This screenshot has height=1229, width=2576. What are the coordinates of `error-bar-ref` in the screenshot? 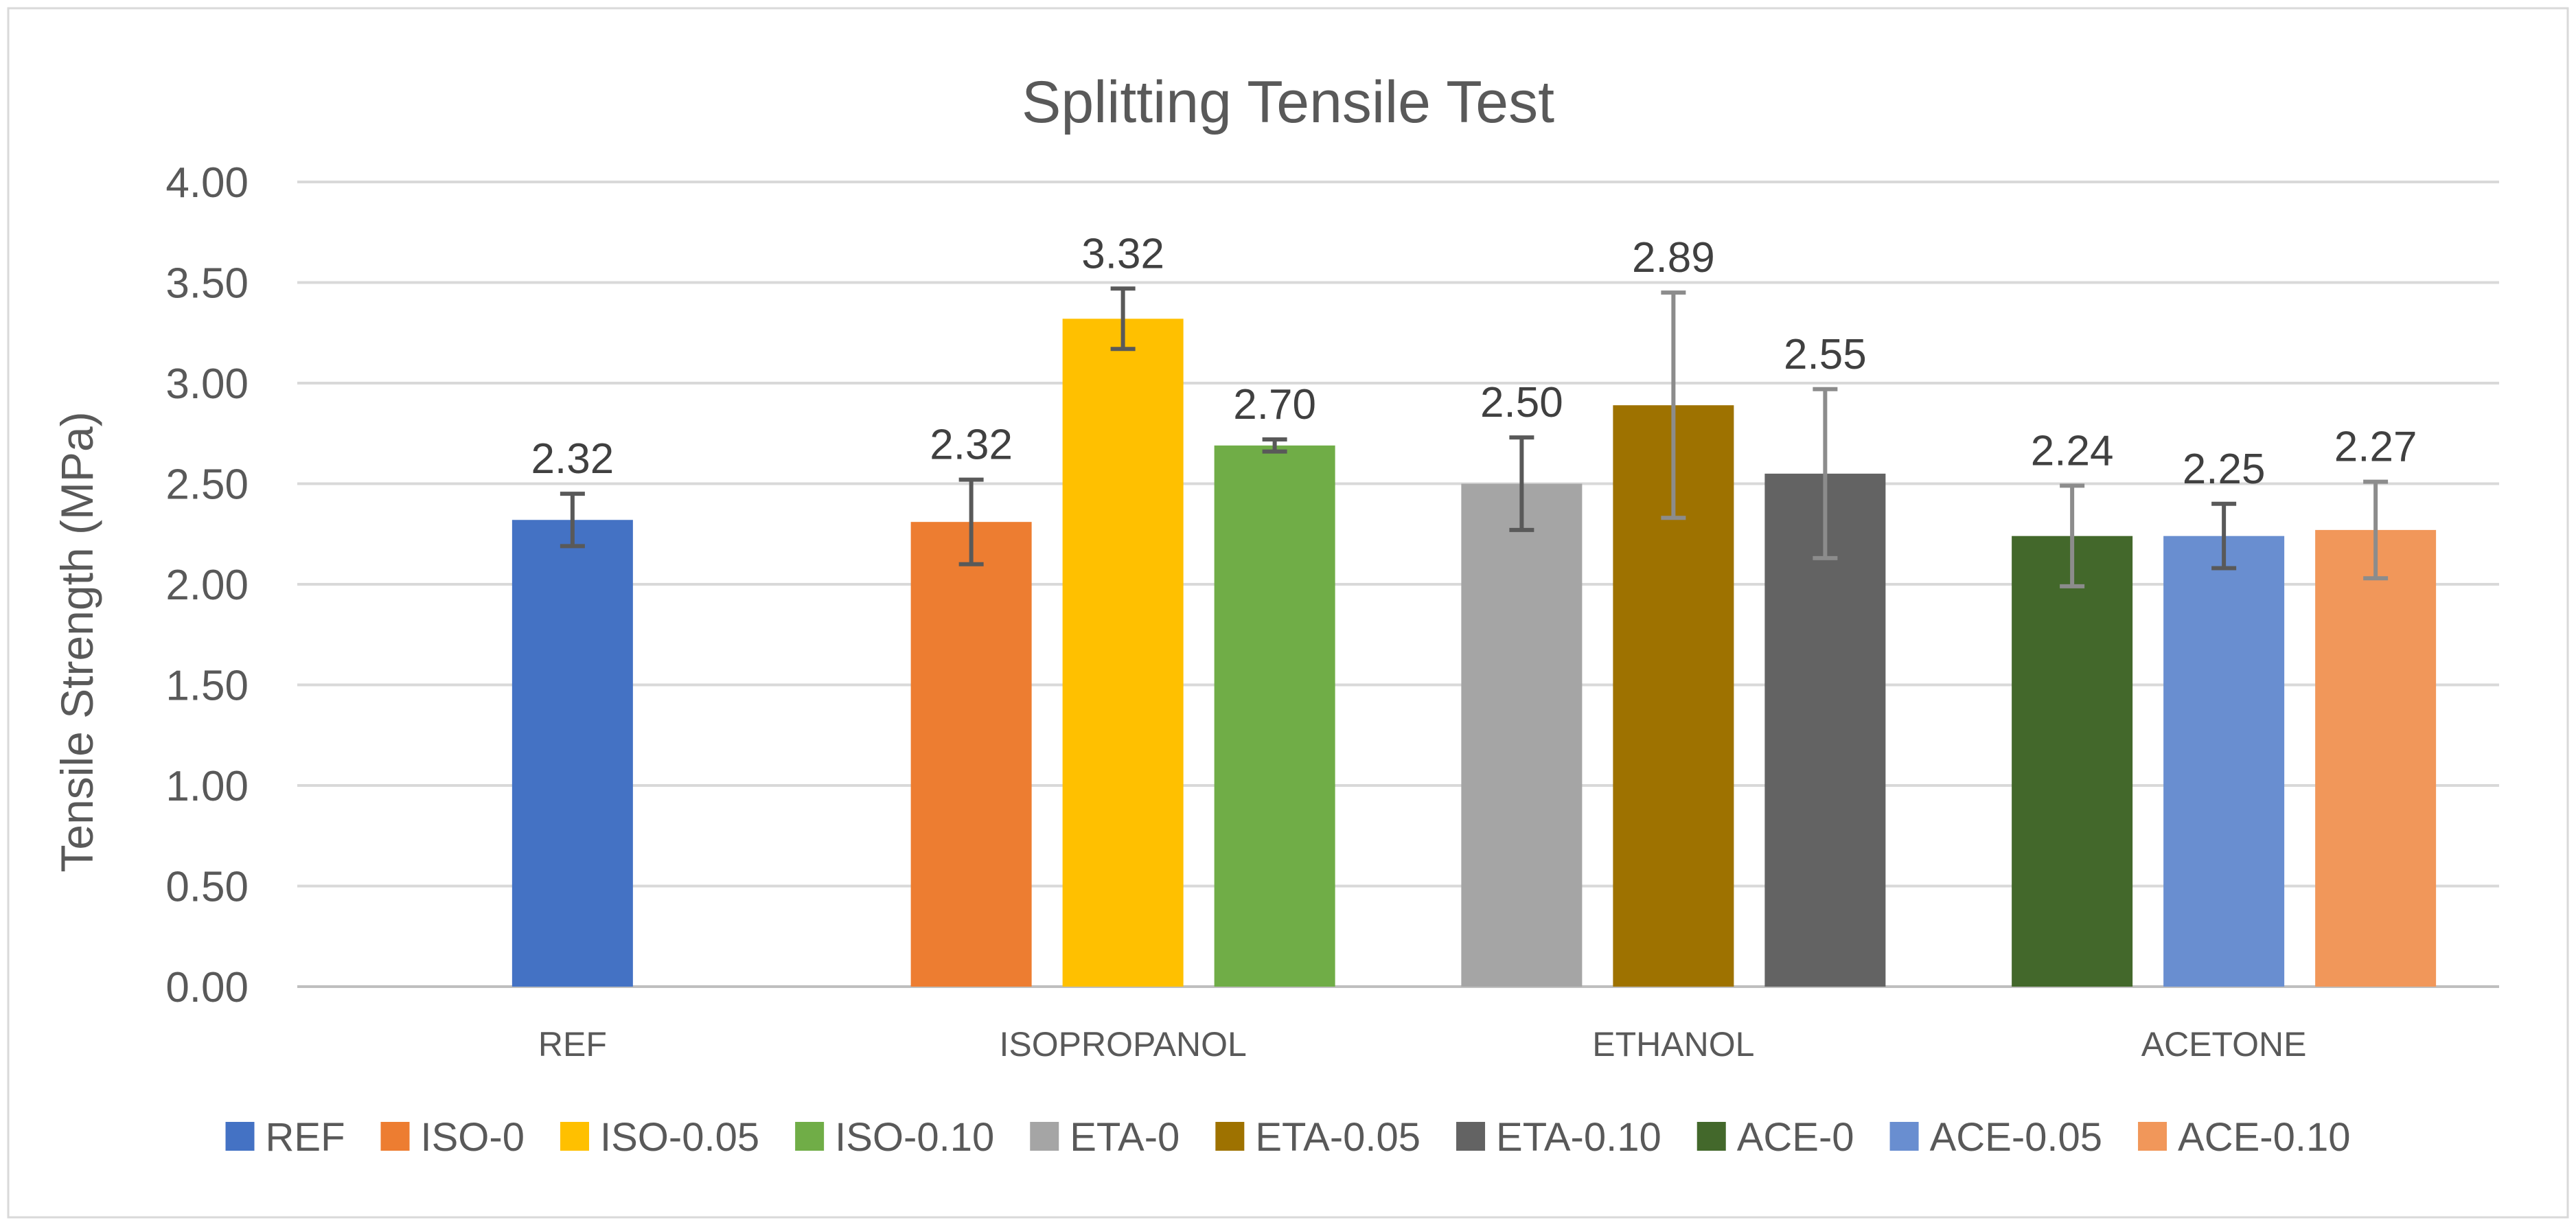 It's located at (572, 520).